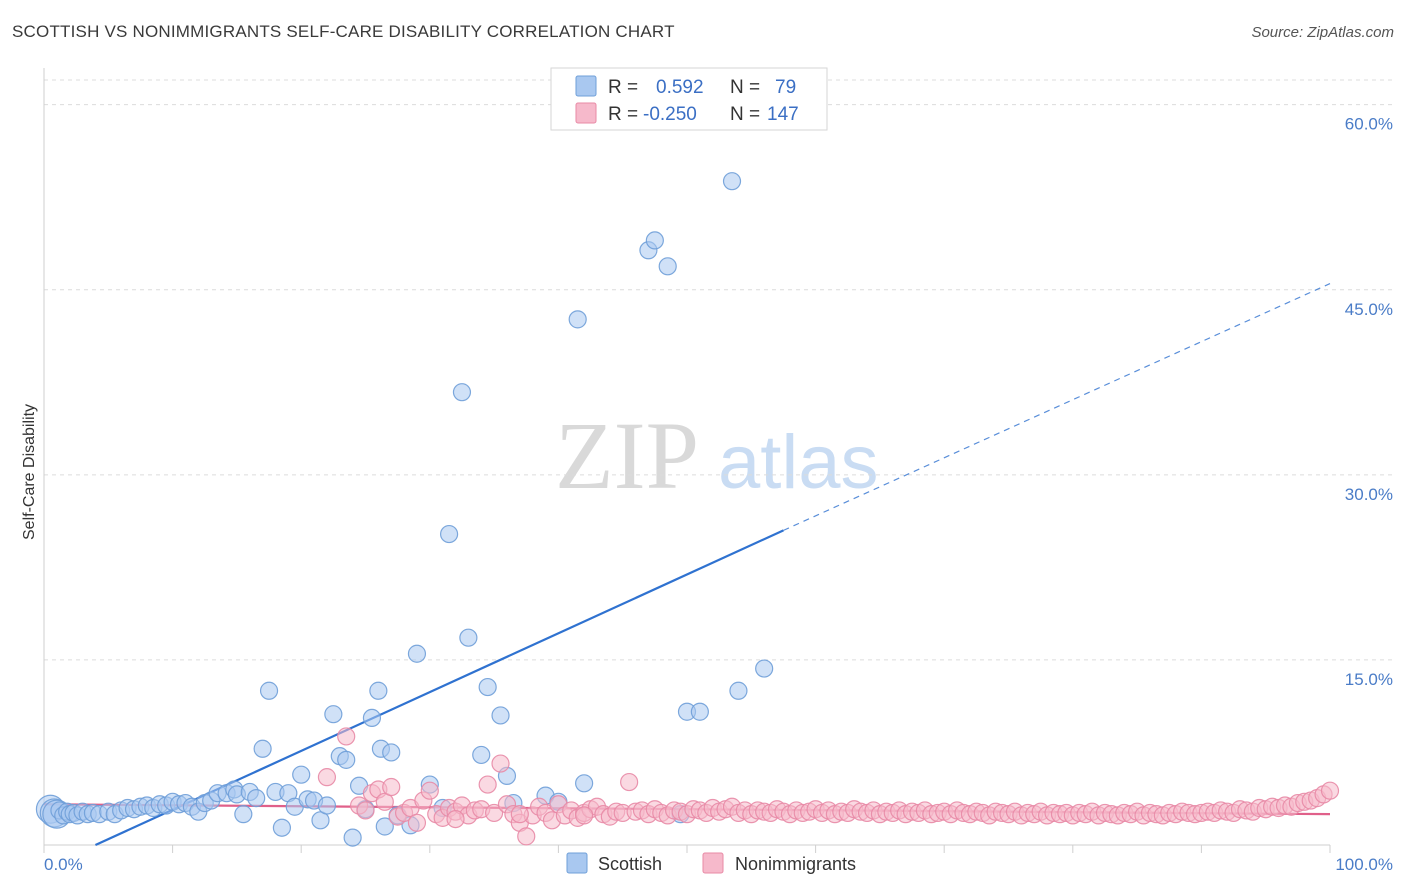 The width and height of the screenshot is (1406, 892). What do you see at coordinates (1369, 309) in the screenshot?
I see `y-tick-label: 45.0%` at bounding box center [1369, 309].